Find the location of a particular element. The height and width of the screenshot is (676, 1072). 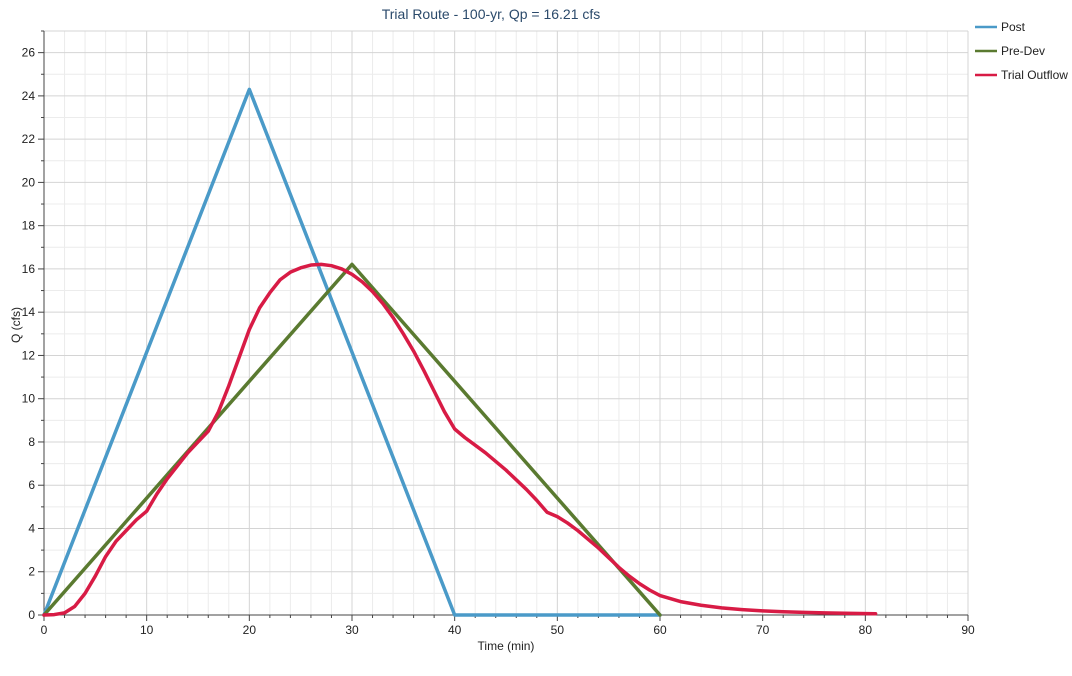

x-tick-label: 0 is located at coordinates (44, 630).